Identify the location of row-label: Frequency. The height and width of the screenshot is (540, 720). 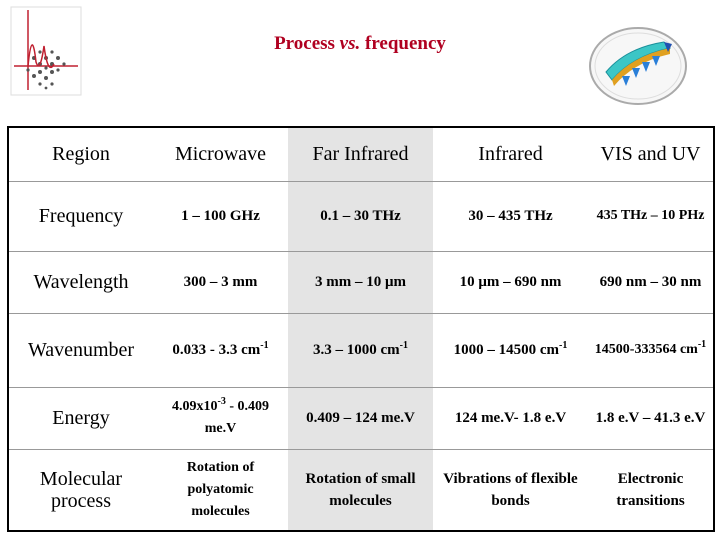
(80, 216).